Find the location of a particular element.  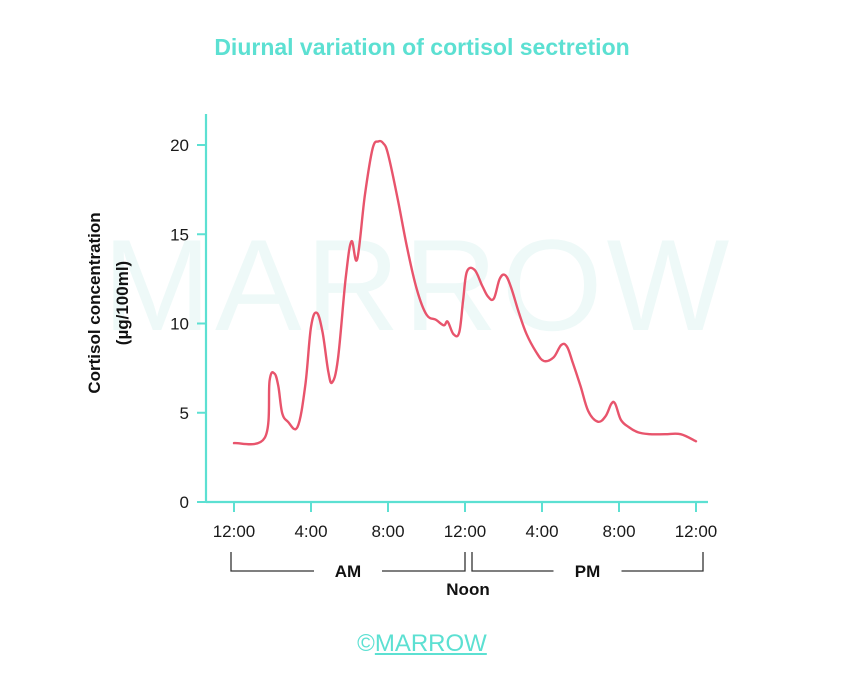

copyright-brand: MARROW is located at coordinates (430, 643).